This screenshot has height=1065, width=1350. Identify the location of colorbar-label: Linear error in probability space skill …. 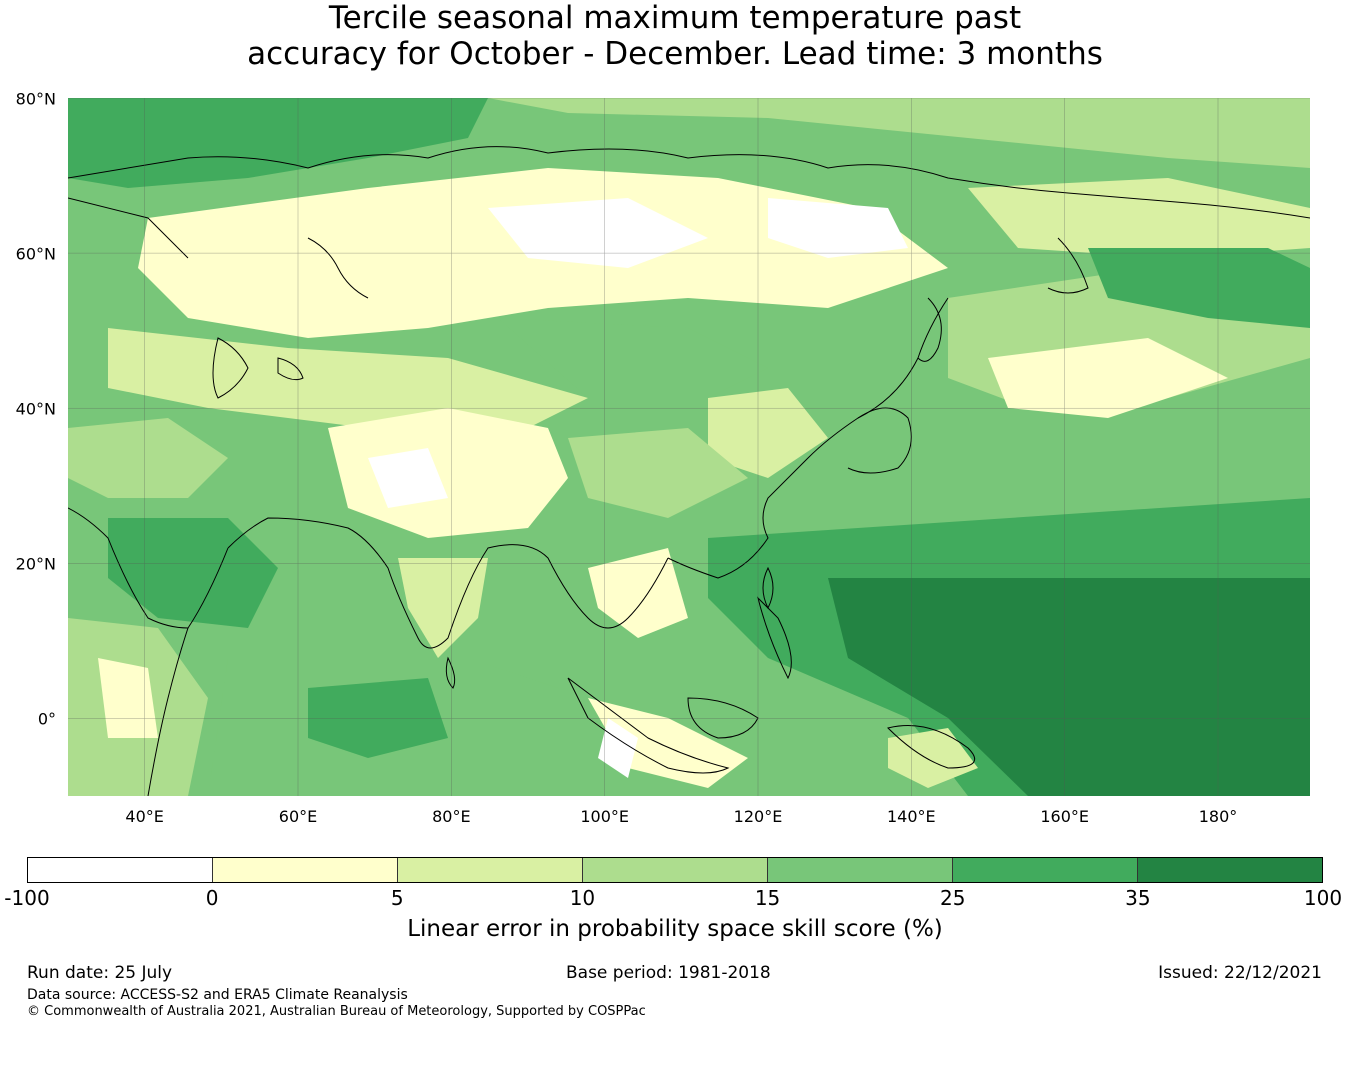
(675, 929).